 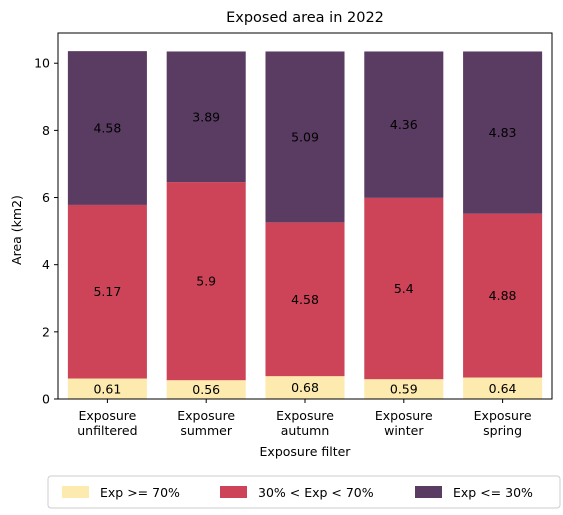 I want to click on chart-title: Exposed area in 2022, so click(x=305, y=18).